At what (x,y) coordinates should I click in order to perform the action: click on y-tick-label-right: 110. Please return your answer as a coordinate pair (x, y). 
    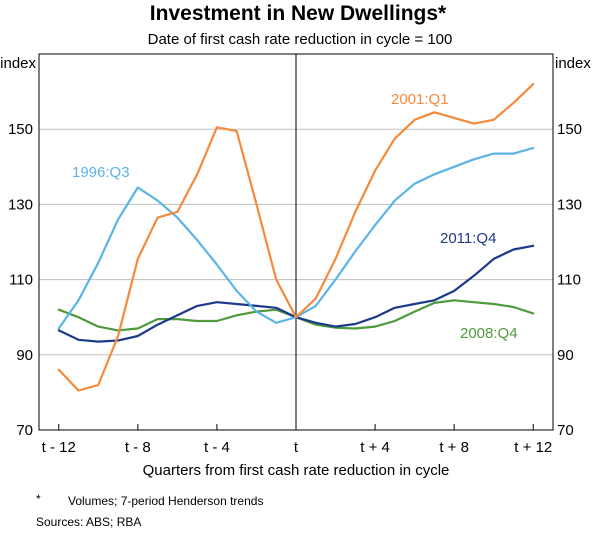
    Looking at the image, I should click on (569, 280).